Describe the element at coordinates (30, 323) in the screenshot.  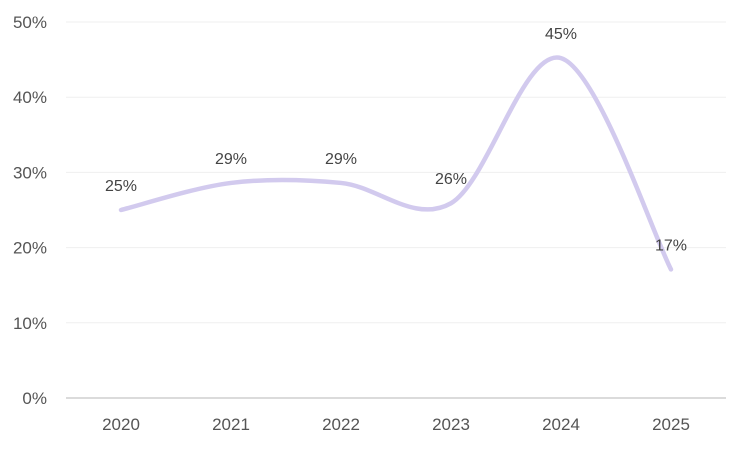
I see `y-tick-label: 10%` at that location.